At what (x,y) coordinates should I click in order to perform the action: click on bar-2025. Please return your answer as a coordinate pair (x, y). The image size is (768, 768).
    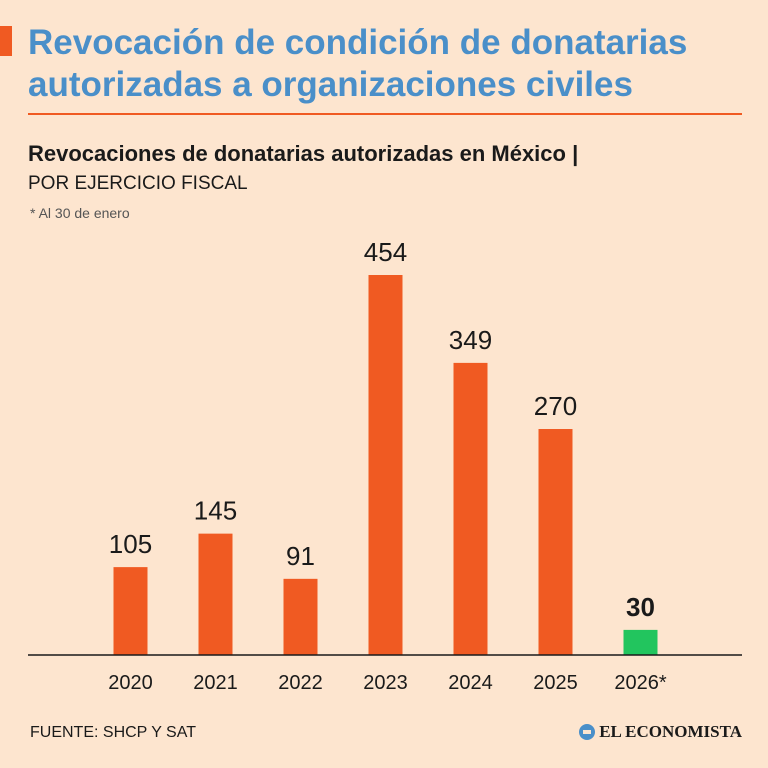
    Looking at the image, I should click on (555, 542).